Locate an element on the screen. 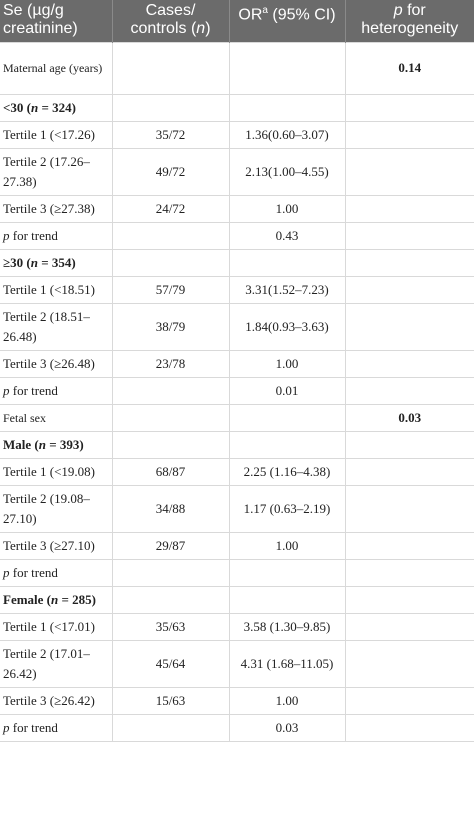 The width and height of the screenshot is (474, 831). cases-cell: 45/64 is located at coordinates (170, 663).